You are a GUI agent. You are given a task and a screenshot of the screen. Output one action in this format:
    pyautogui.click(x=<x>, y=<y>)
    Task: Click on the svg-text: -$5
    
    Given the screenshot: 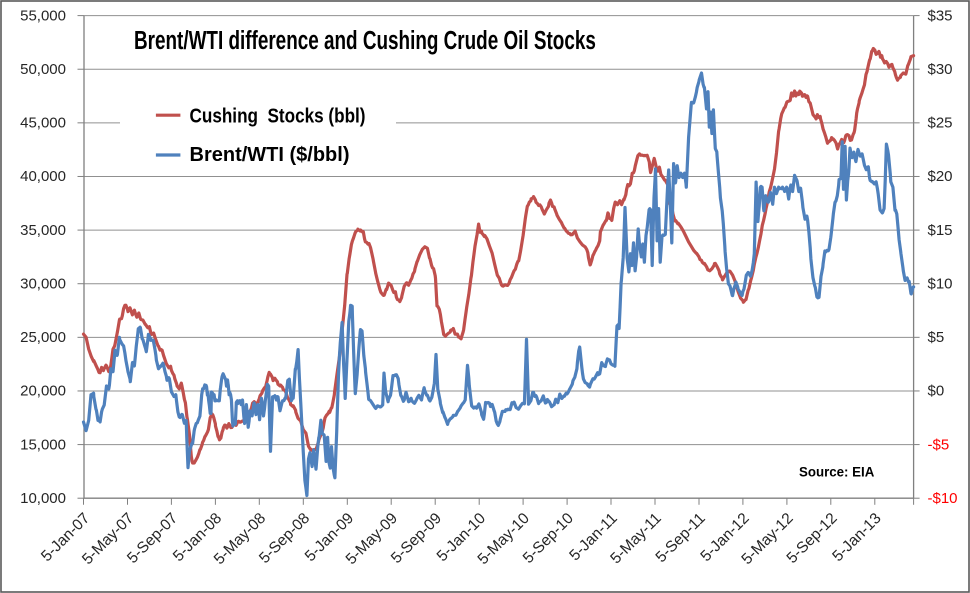 What is the action you would take?
    pyautogui.click(x=939, y=444)
    